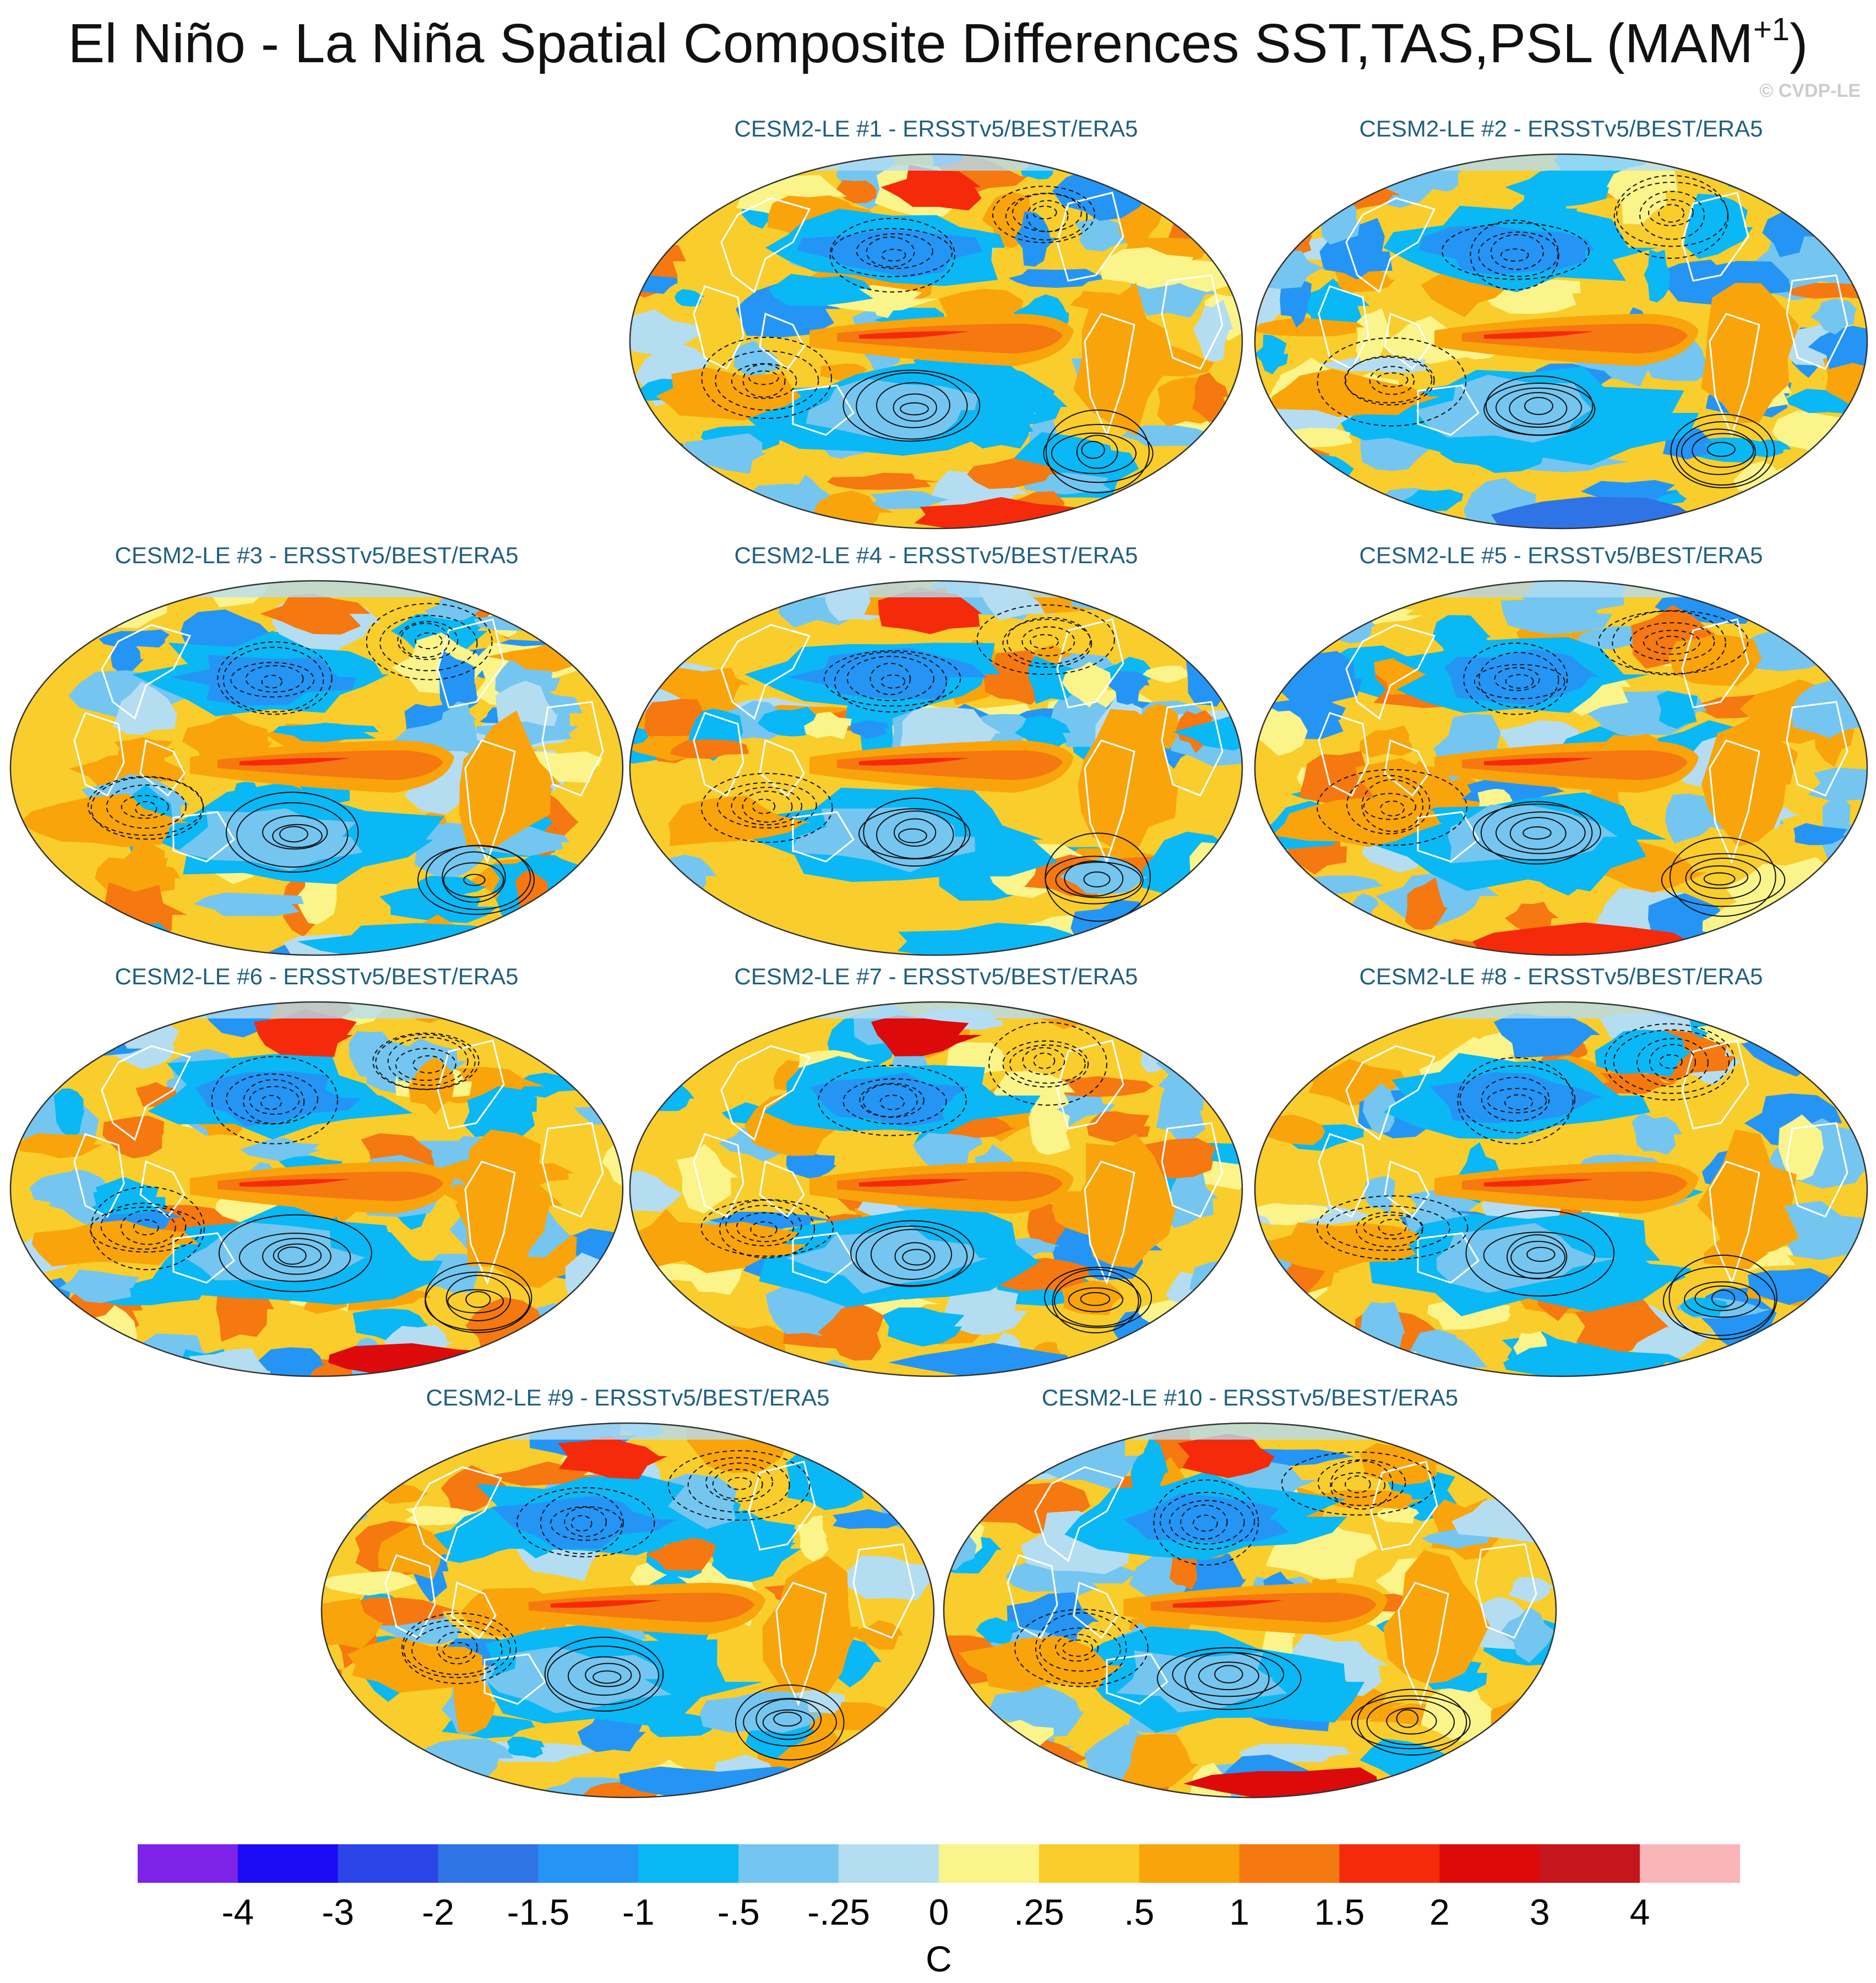 This screenshot has width=1876, height=1983. I want to click on map-panel: CESM2-LE #5 - ERSSTv5/BEST/ERA5, so click(1561, 751).